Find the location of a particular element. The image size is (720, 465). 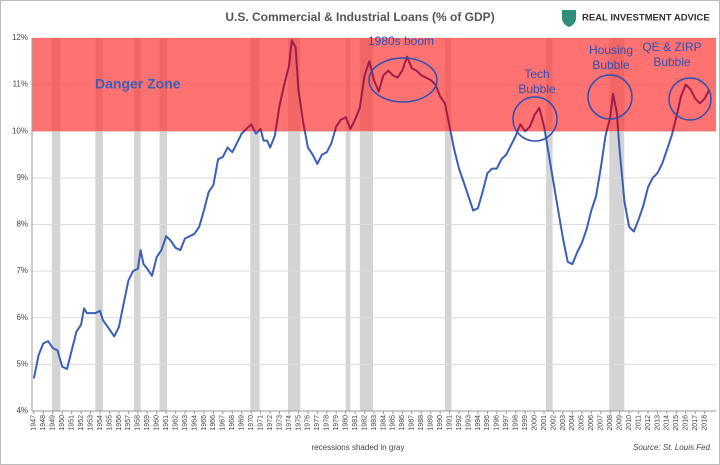

x-tick-label: 2010 is located at coordinates (629, 423).